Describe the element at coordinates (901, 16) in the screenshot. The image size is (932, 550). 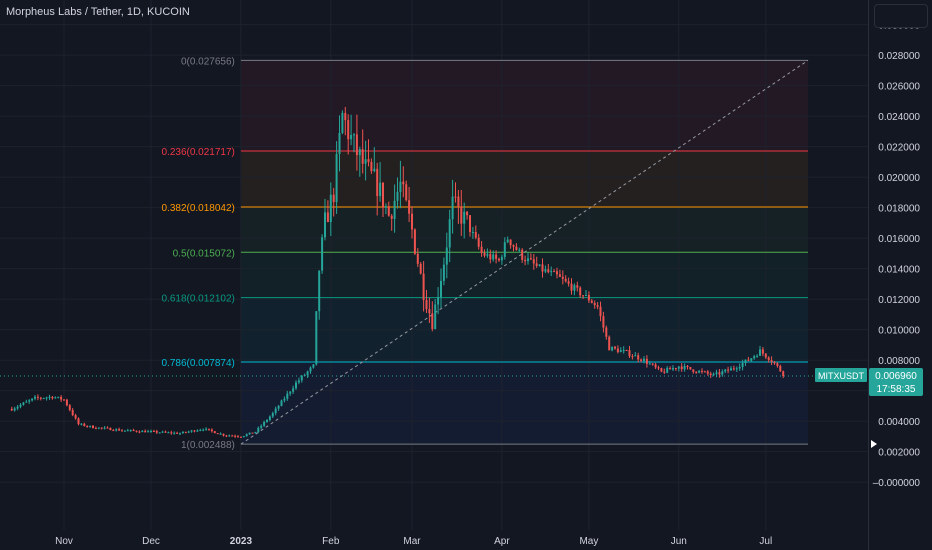
I see `settings-box` at that location.